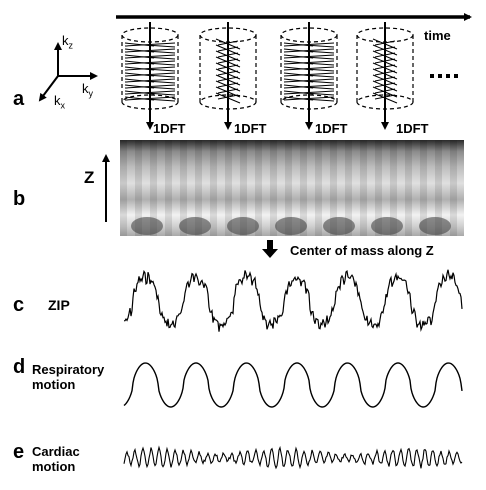 Image resolution: width=486 pixels, height=490 pixels. Describe the element at coordinates (169, 128) in the screenshot. I see `dft-label-1: 1DFT` at that location.